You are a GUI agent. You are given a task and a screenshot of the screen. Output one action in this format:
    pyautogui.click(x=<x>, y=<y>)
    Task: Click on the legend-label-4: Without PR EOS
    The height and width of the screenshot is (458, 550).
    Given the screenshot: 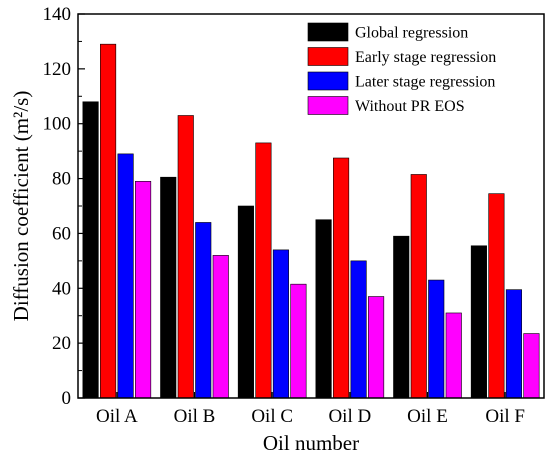 What is the action you would take?
    pyautogui.click(x=410, y=106)
    